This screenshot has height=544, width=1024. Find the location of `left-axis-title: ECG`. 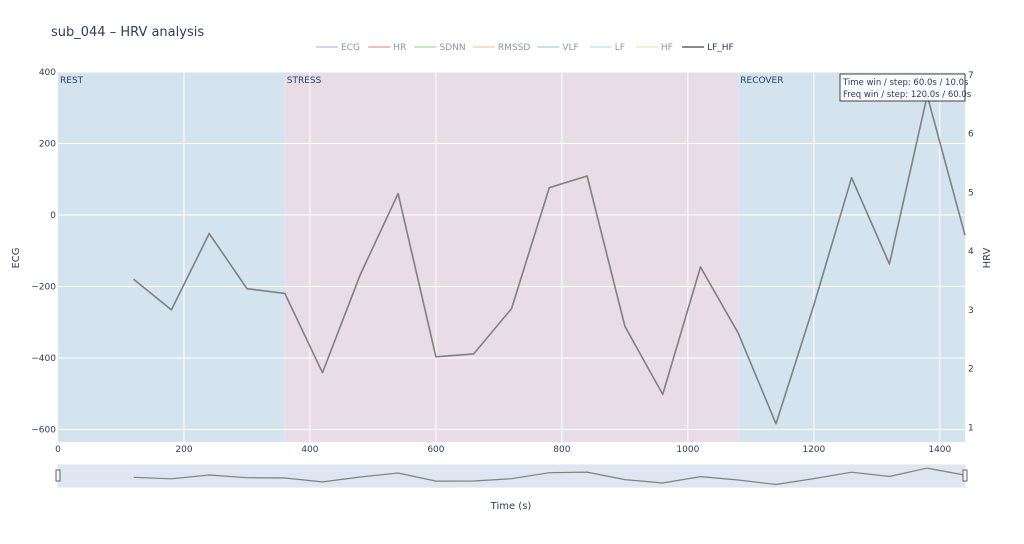

left-axis-title: ECG is located at coordinates (16, 257).